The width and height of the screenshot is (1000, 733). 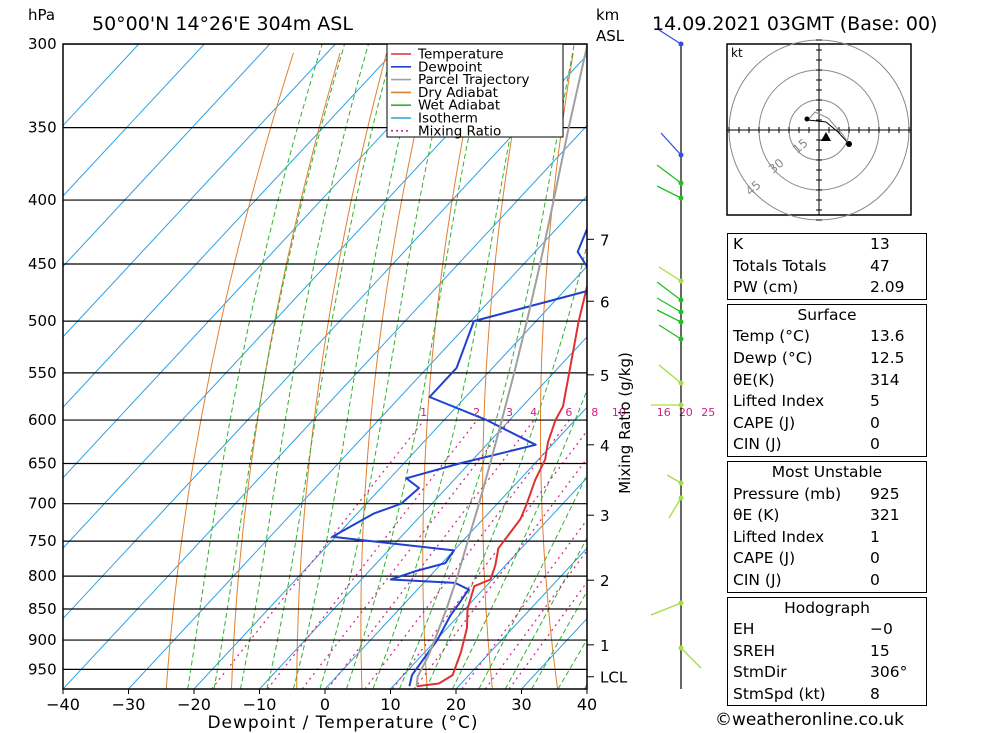 I want to click on mixing-ratio-tick-label: 8, so click(x=594, y=412).